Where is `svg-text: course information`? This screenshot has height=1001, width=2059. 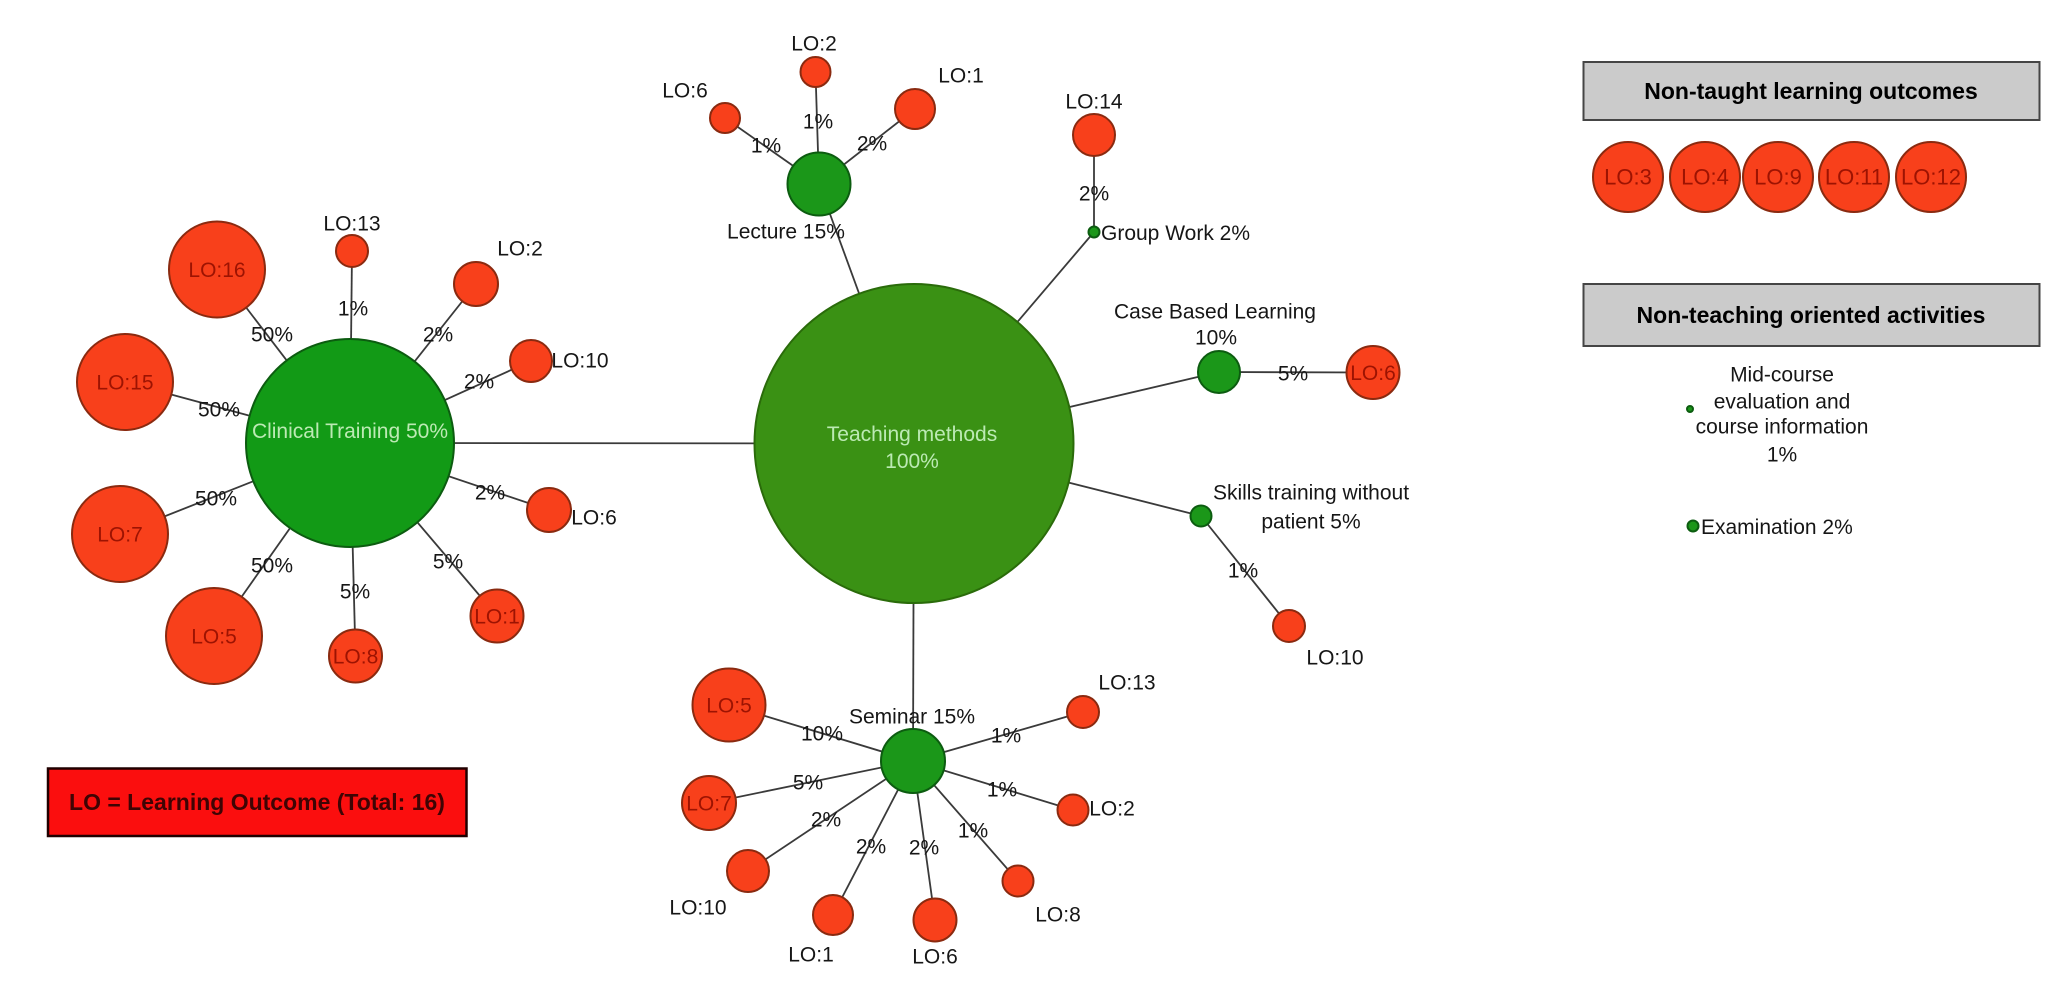
svg-text: course information is located at coordinates (1782, 427).